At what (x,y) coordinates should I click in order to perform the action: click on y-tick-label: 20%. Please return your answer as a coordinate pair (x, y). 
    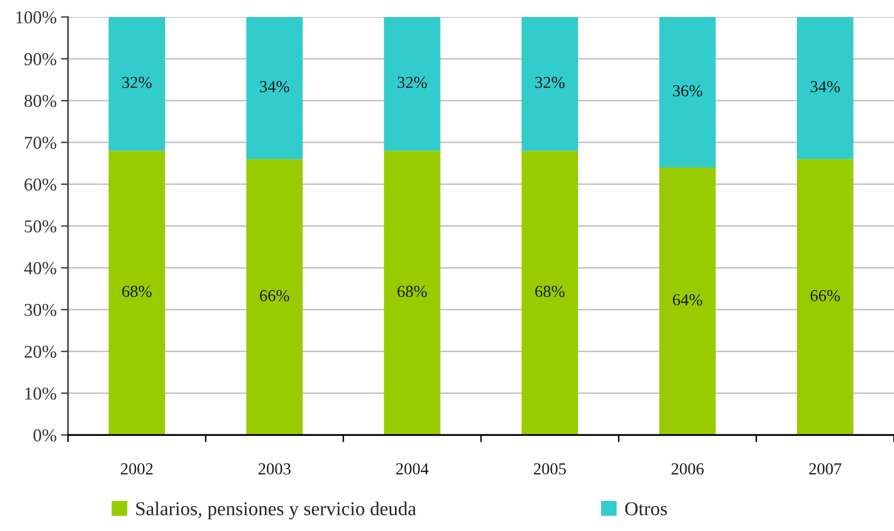
    Looking at the image, I should click on (40, 352).